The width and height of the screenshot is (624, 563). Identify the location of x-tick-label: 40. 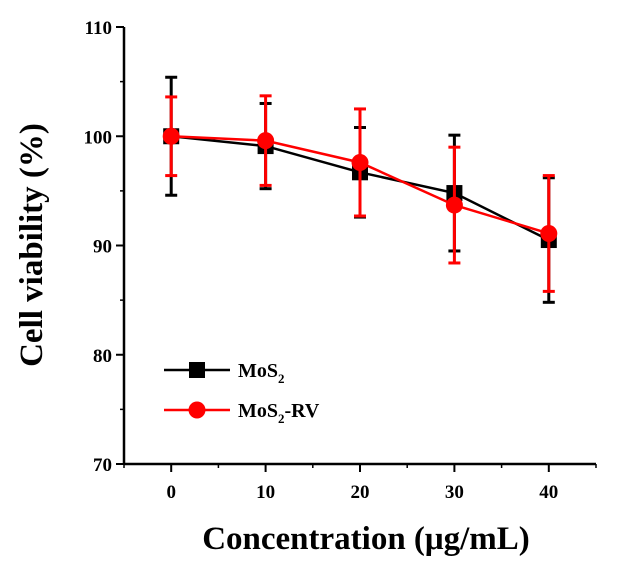
(548, 492).